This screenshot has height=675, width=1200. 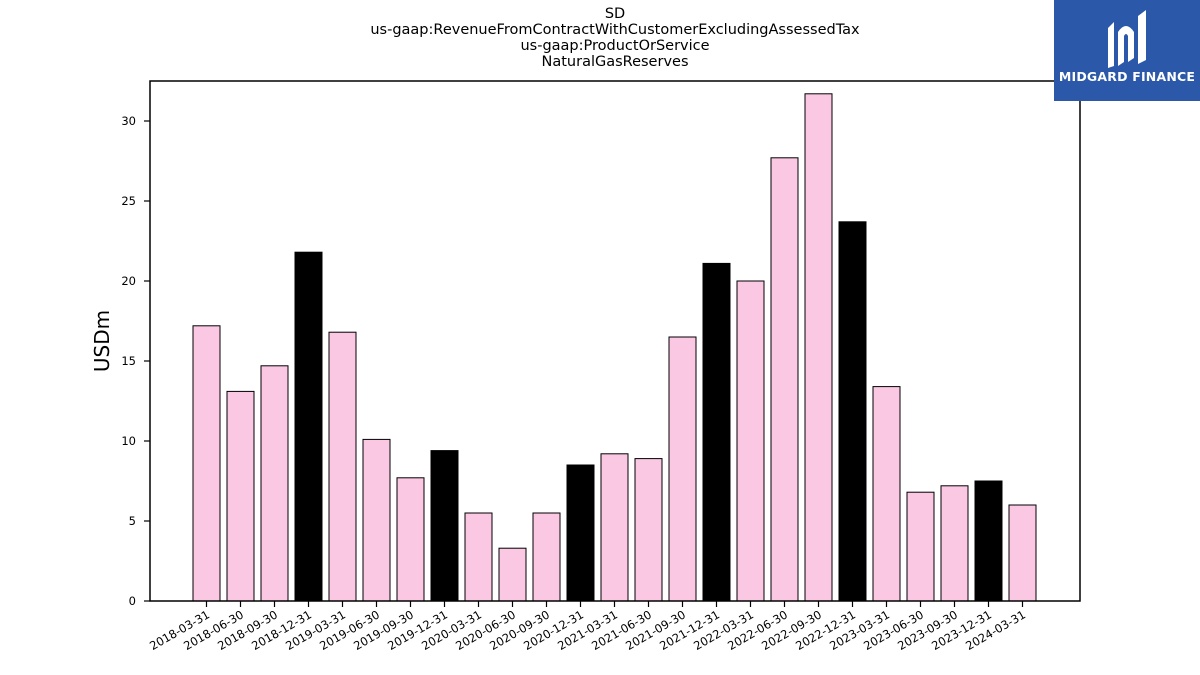 I want to click on y-tick-label-15: 15, so click(x=128, y=361).